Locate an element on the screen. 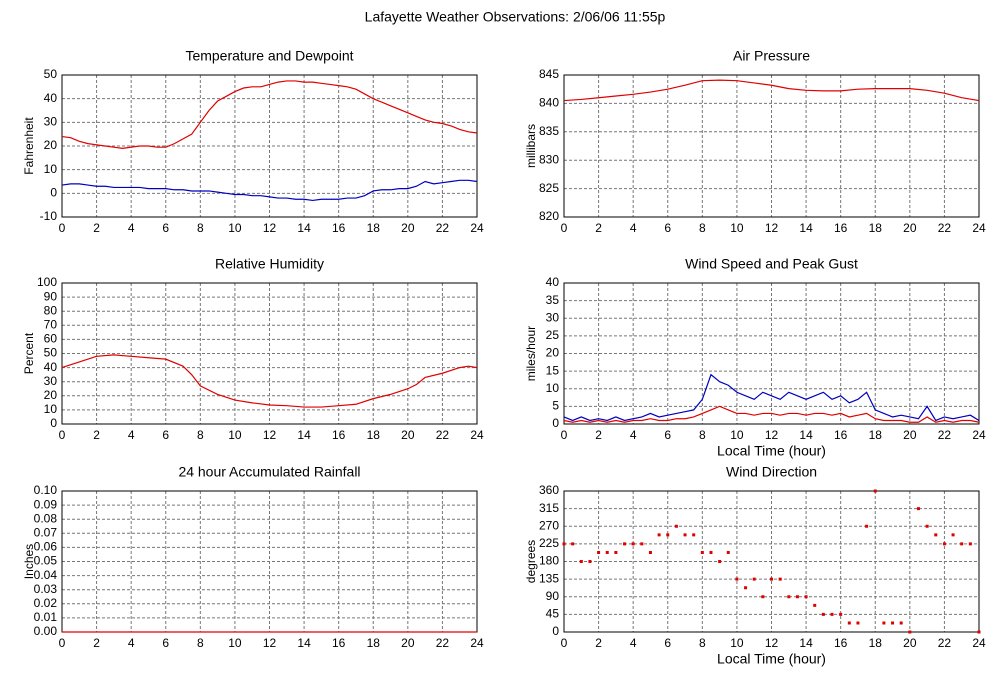  chart-title: Relative Humidity is located at coordinates (269, 264).